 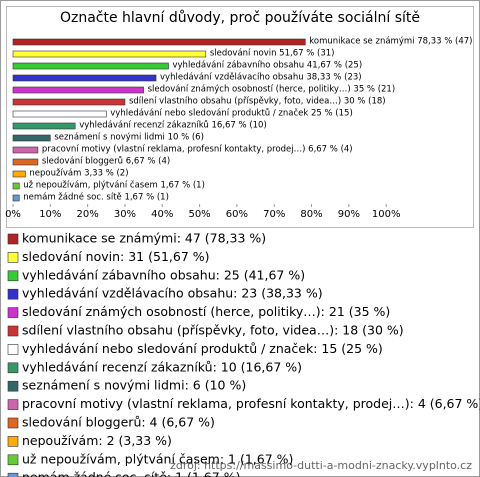 I want to click on legend-label: sledování novin: 31 (51,67 %), so click(x=116, y=256).